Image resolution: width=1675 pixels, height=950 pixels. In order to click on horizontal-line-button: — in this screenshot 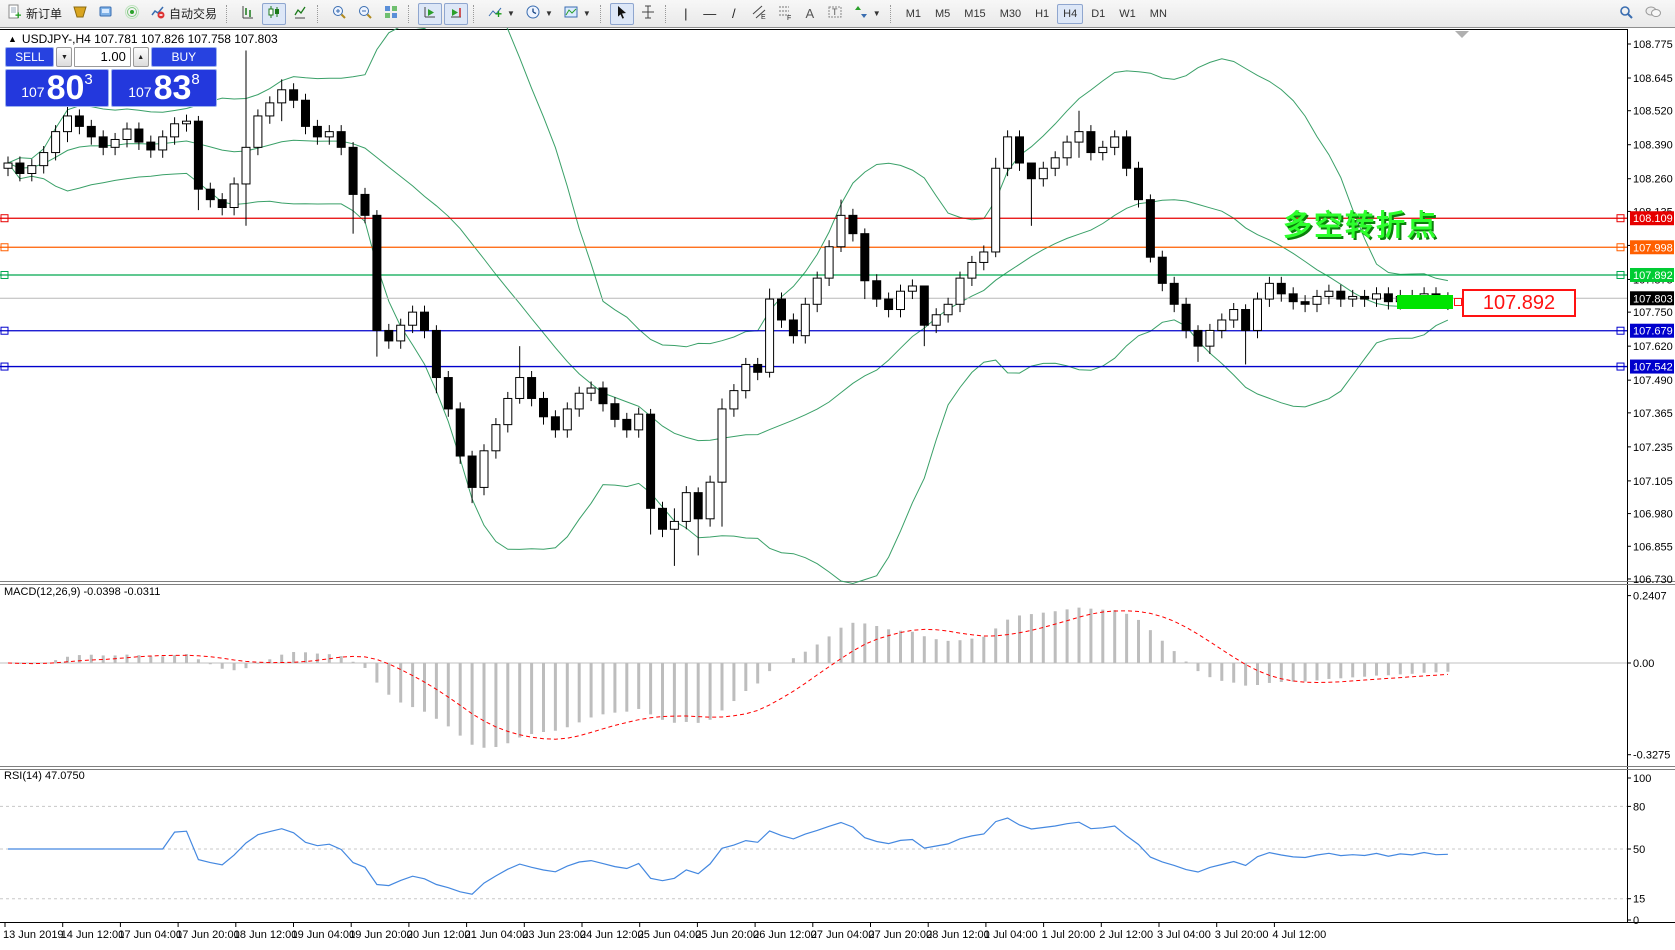, I will do `click(710, 14)`.